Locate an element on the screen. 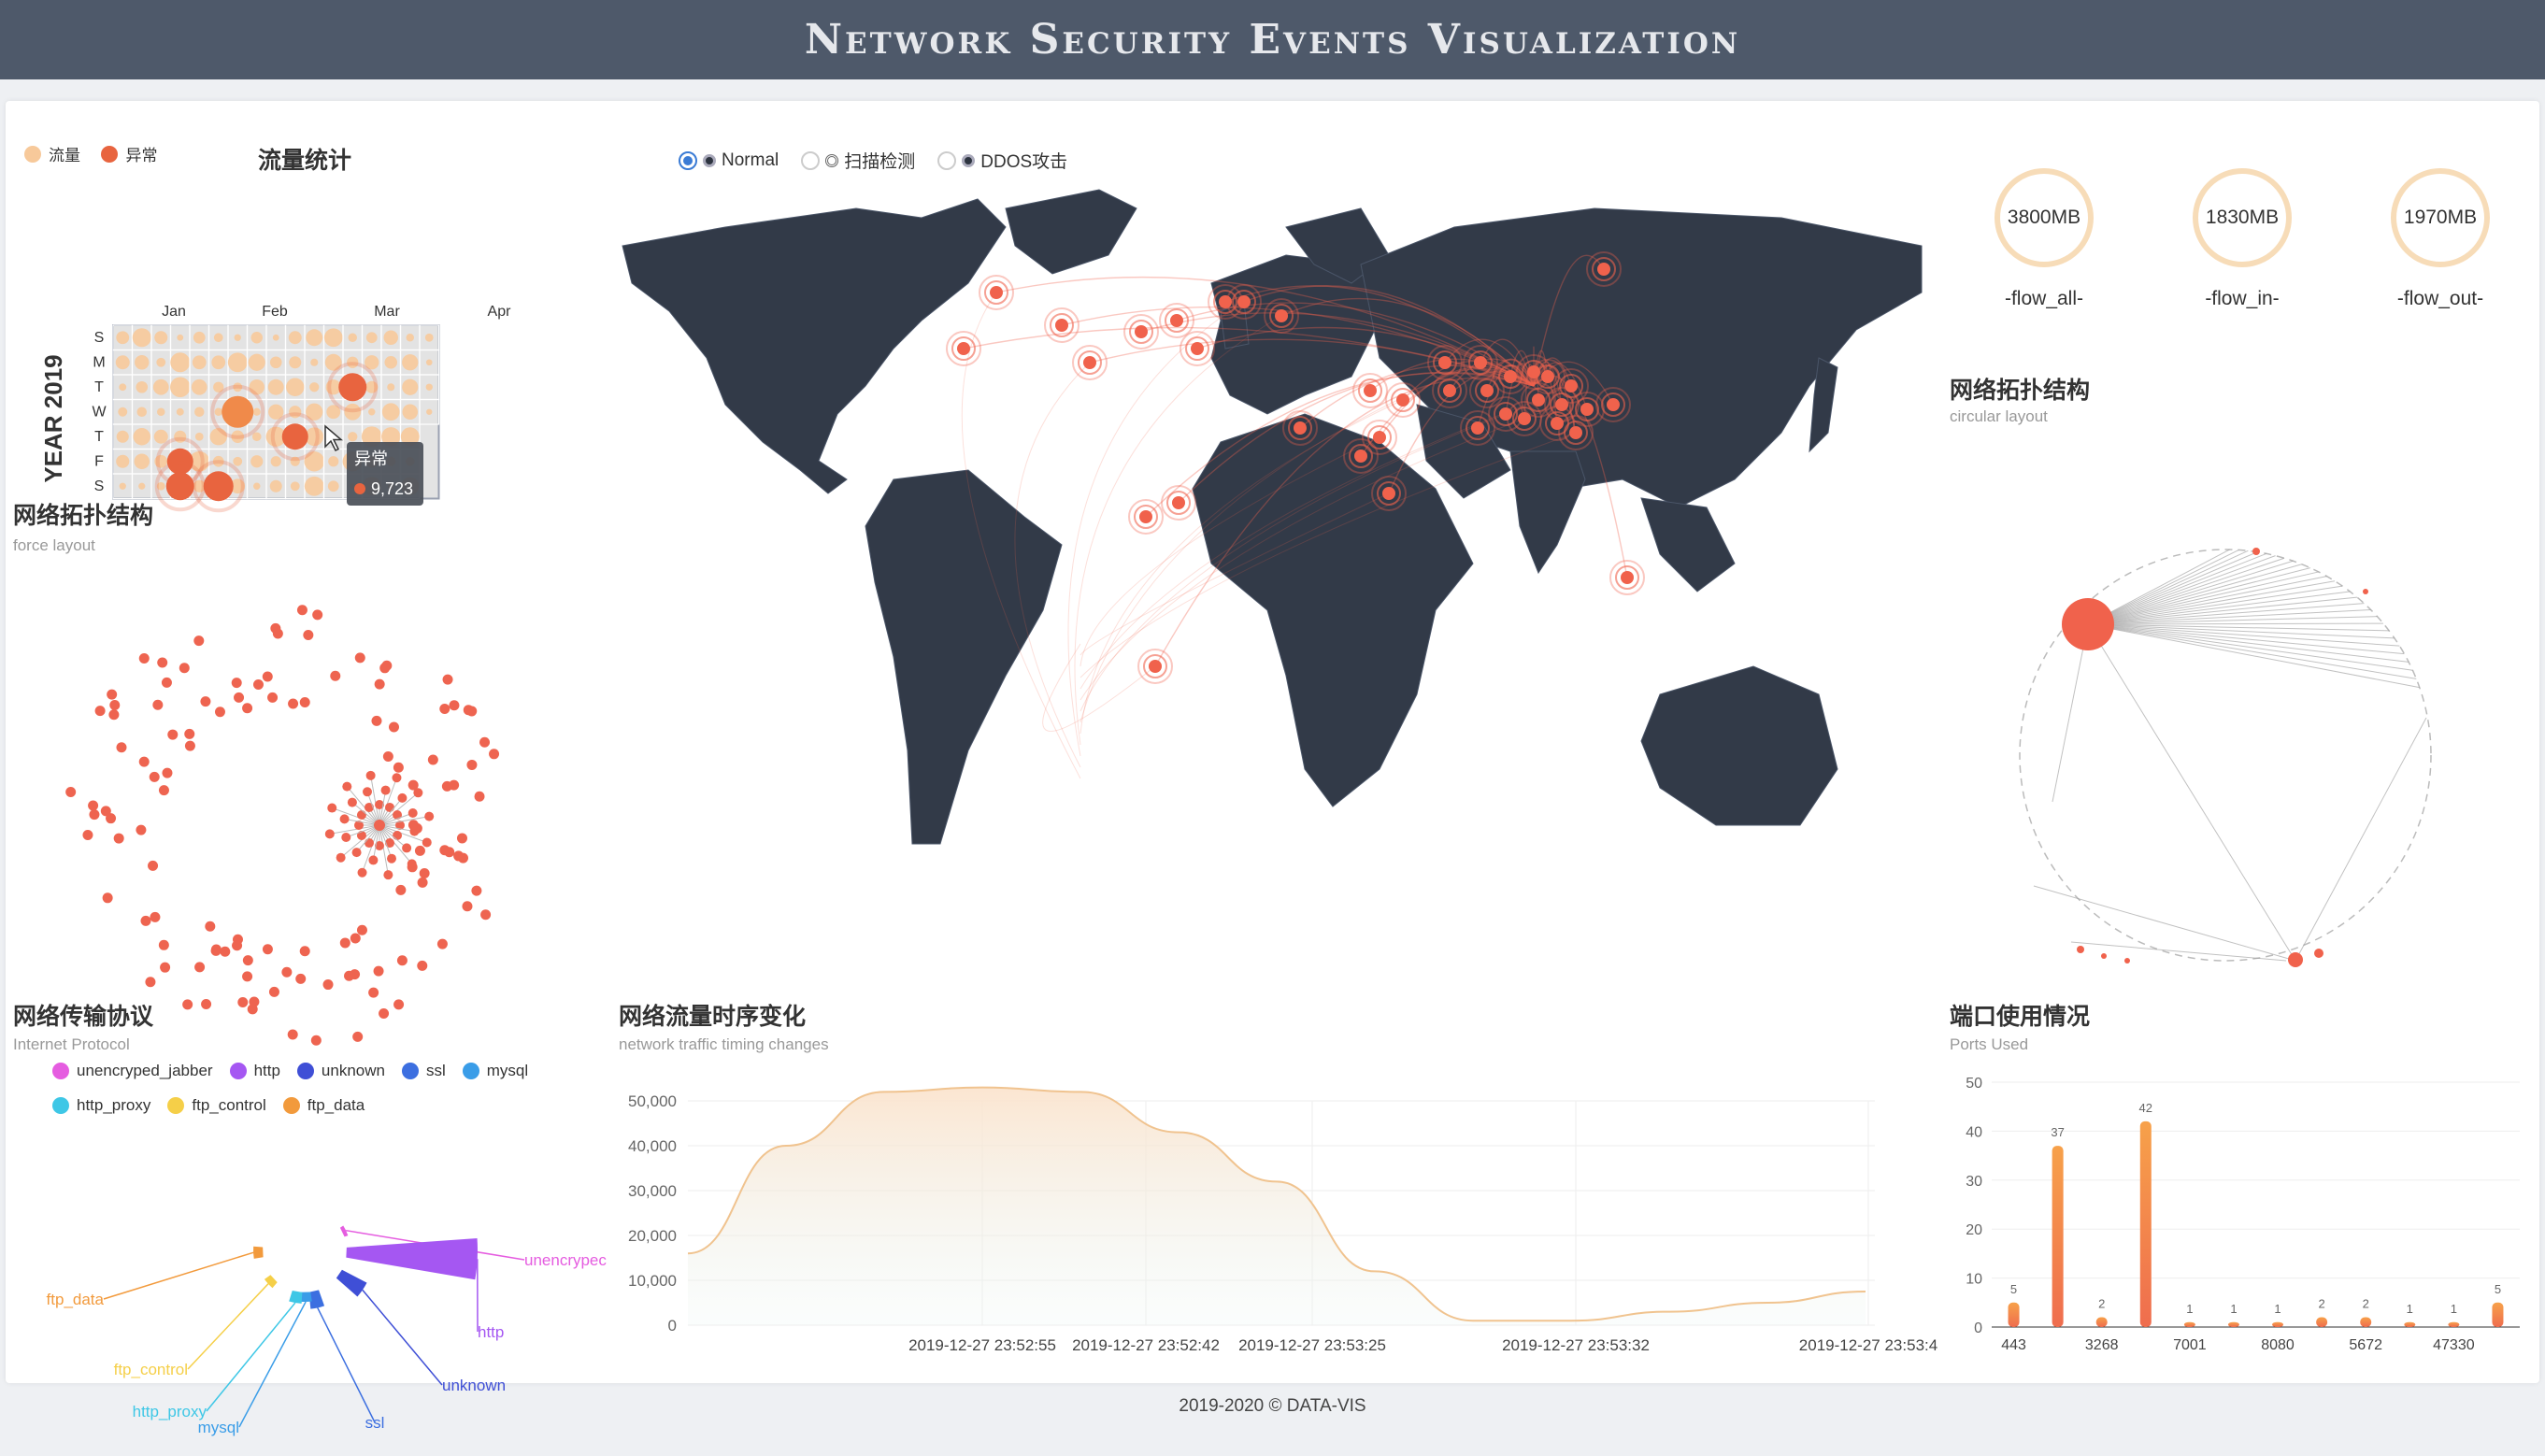  protocol-legend-item: http_proxy is located at coordinates (101, 1106).